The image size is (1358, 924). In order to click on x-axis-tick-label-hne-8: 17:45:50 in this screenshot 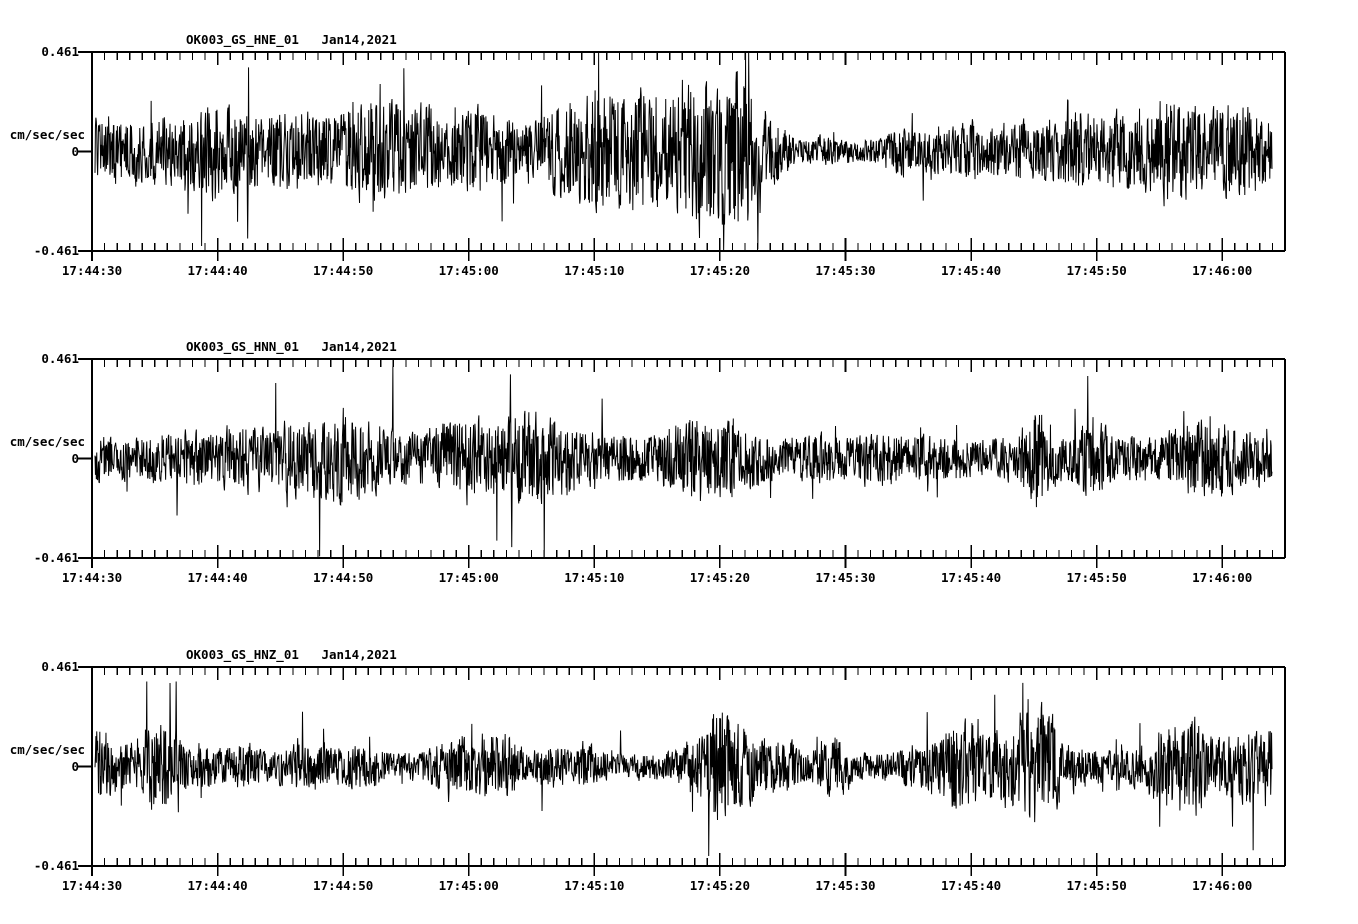, I will do `click(1096, 270)`.